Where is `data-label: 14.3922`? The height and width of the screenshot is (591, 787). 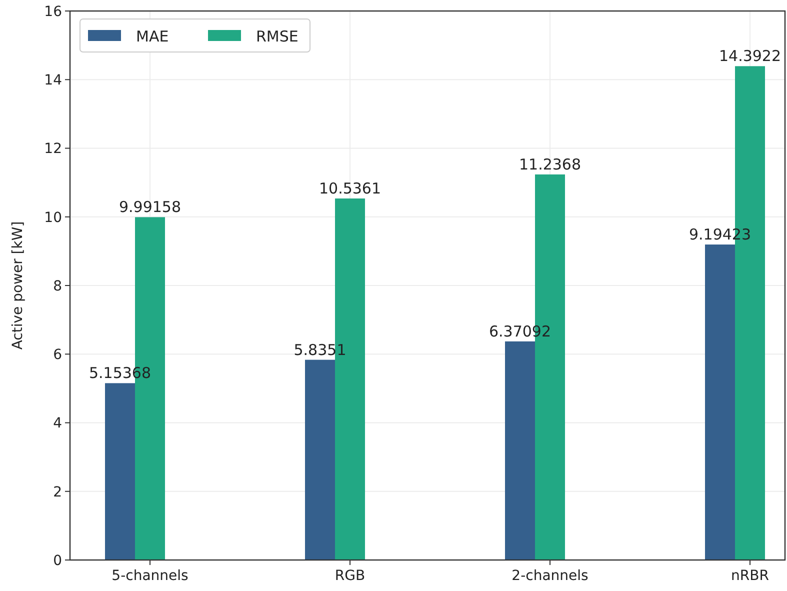 data-label: 14.3922 is located at coordinates (750, 56).